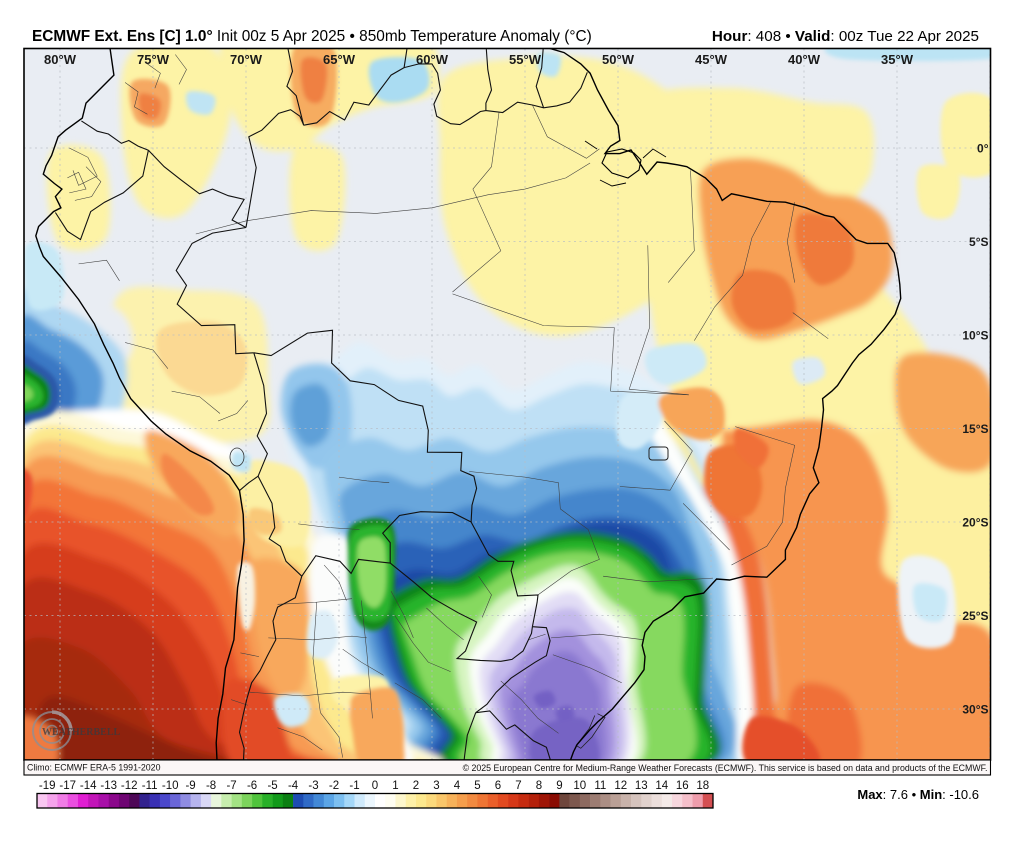  Describe the element at coordinates (711, 59) in the screenshot. I see `svg-text: 45°W` at that location.